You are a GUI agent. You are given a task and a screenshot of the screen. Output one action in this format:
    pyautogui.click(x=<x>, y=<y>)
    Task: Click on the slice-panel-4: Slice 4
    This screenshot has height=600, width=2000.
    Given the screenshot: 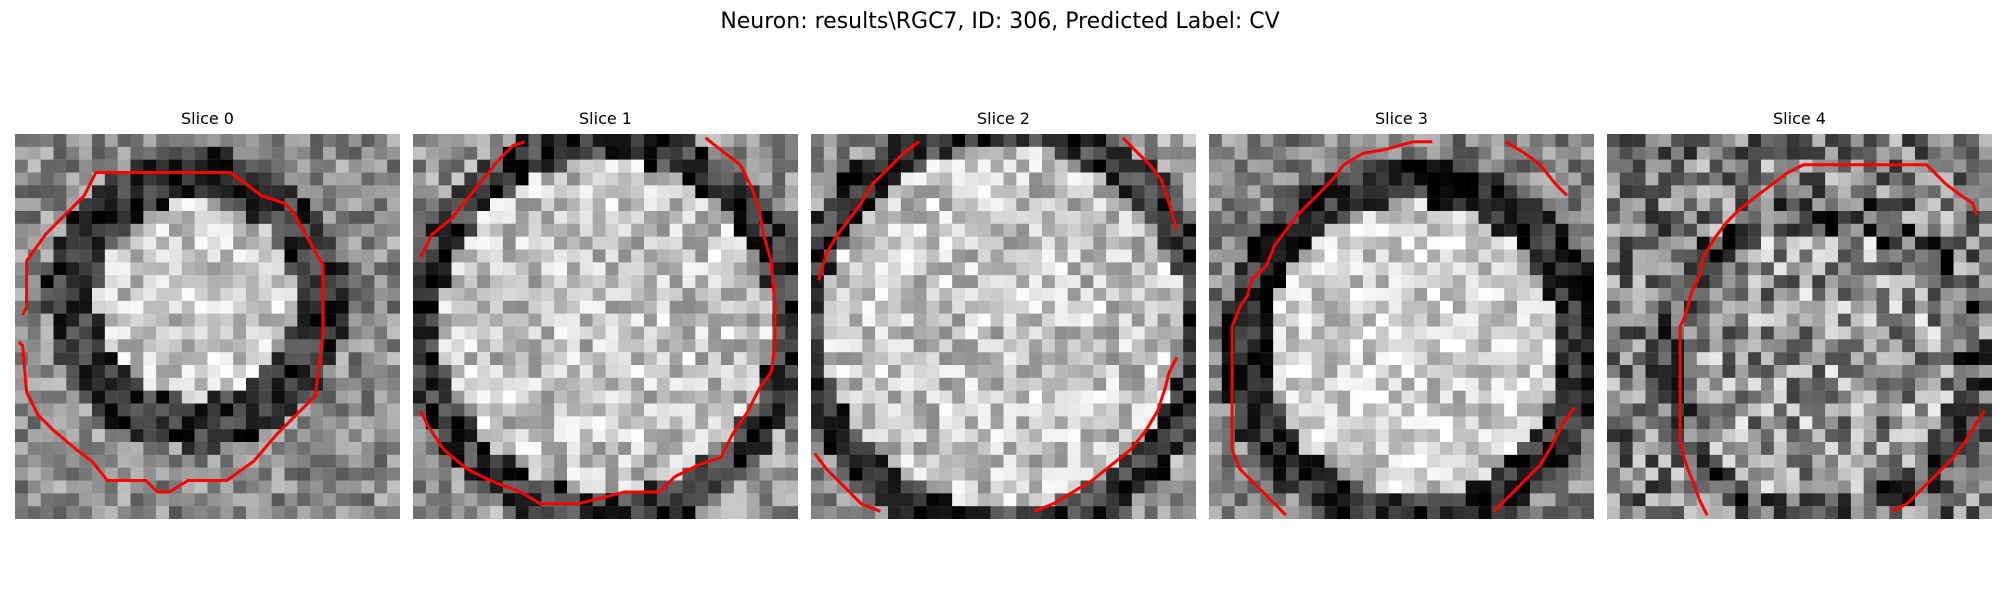 What is the action you would take?
    pyautogui.click(x=1799, y=313)
    